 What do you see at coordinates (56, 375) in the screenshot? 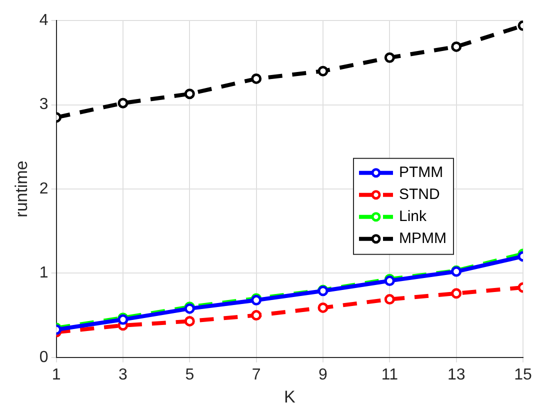
I see `x-tick-label: 1` at bounding box center [56, 375].